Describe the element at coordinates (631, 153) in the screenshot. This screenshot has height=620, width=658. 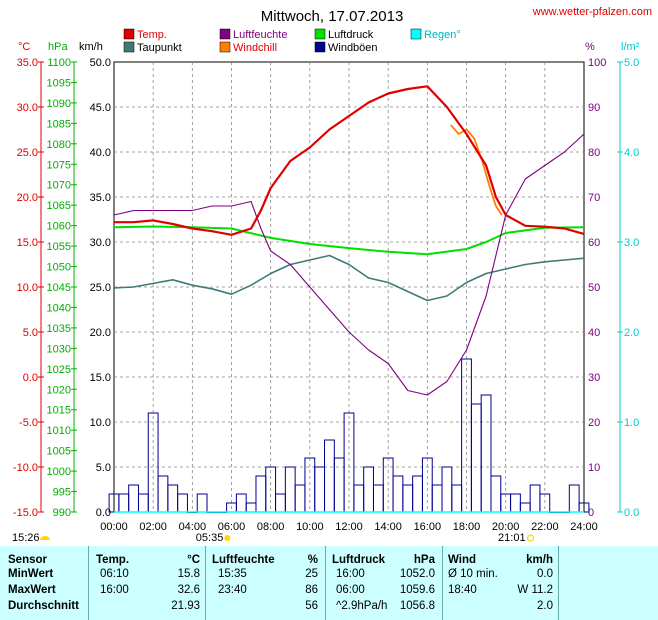
I see `rain-tick-label: 4.0` at that location.